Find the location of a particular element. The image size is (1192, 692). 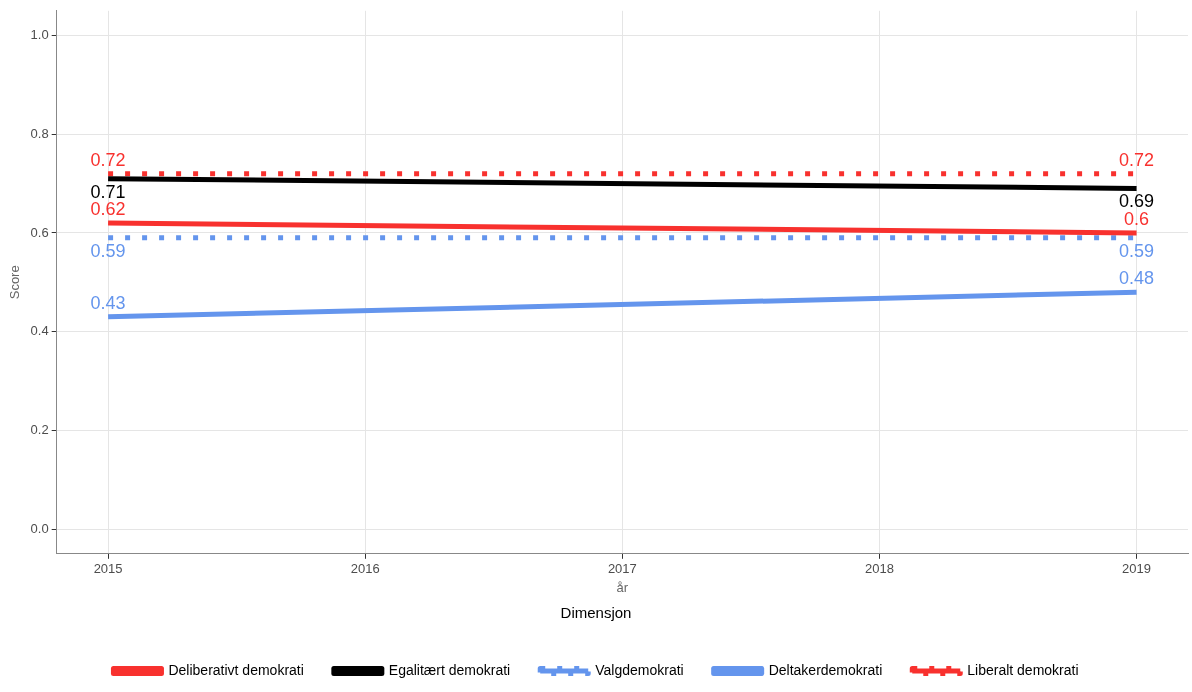

x-axis-title: år is located at coordinates (622, 587).